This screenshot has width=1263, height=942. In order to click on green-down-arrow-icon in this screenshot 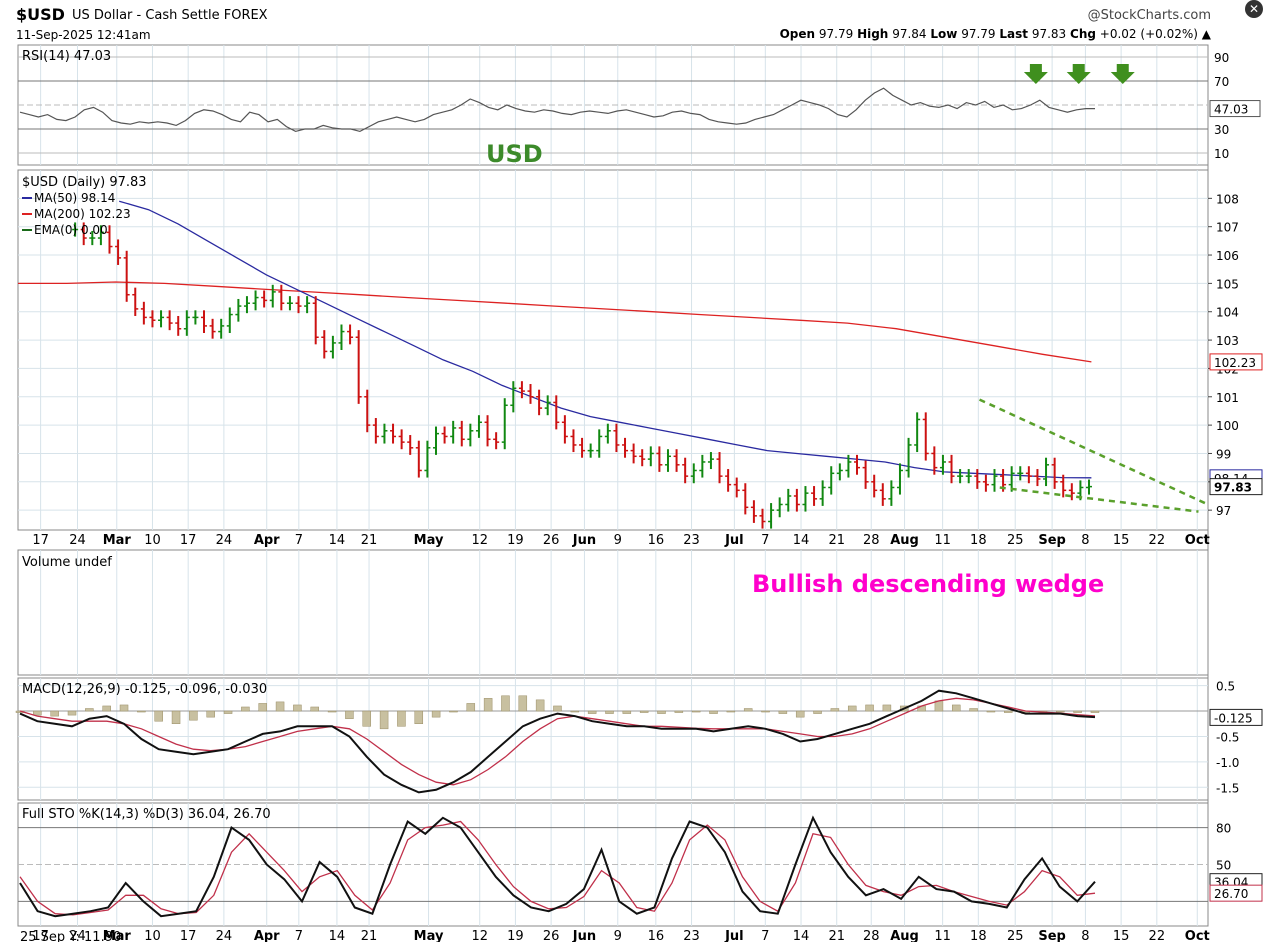, I will do `click(1122, 74)`.